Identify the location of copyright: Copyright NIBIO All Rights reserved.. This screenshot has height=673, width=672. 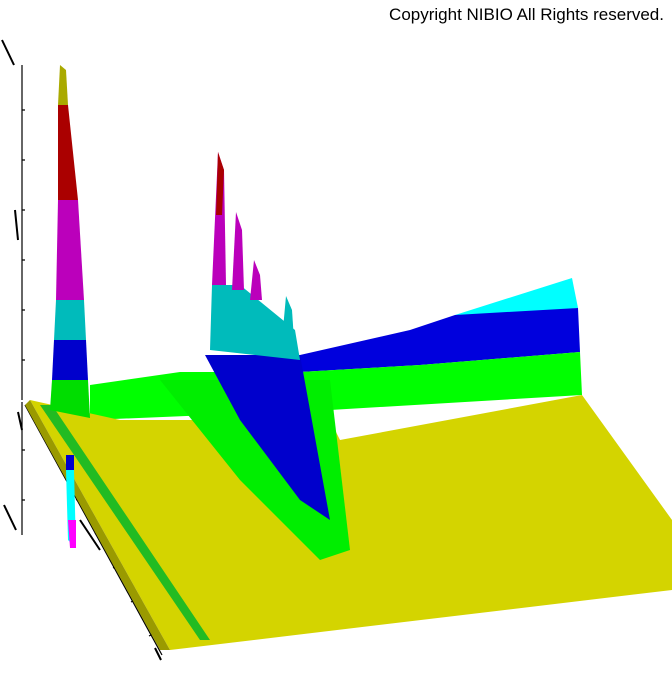
(526, 14).